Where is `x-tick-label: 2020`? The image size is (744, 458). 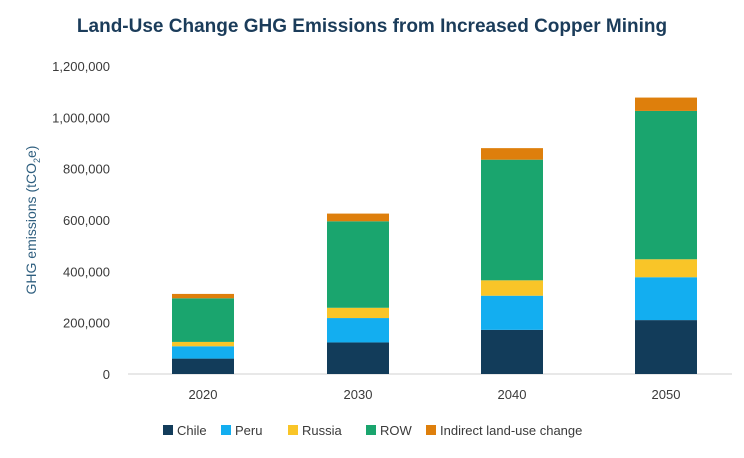
x-tick-label: 2020 is located at coordinates (203, 394).